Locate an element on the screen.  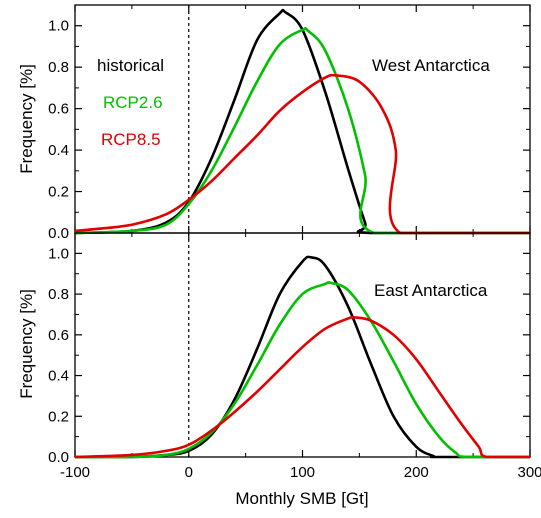
legend-historical: historical is located at coordinates (130, 65).